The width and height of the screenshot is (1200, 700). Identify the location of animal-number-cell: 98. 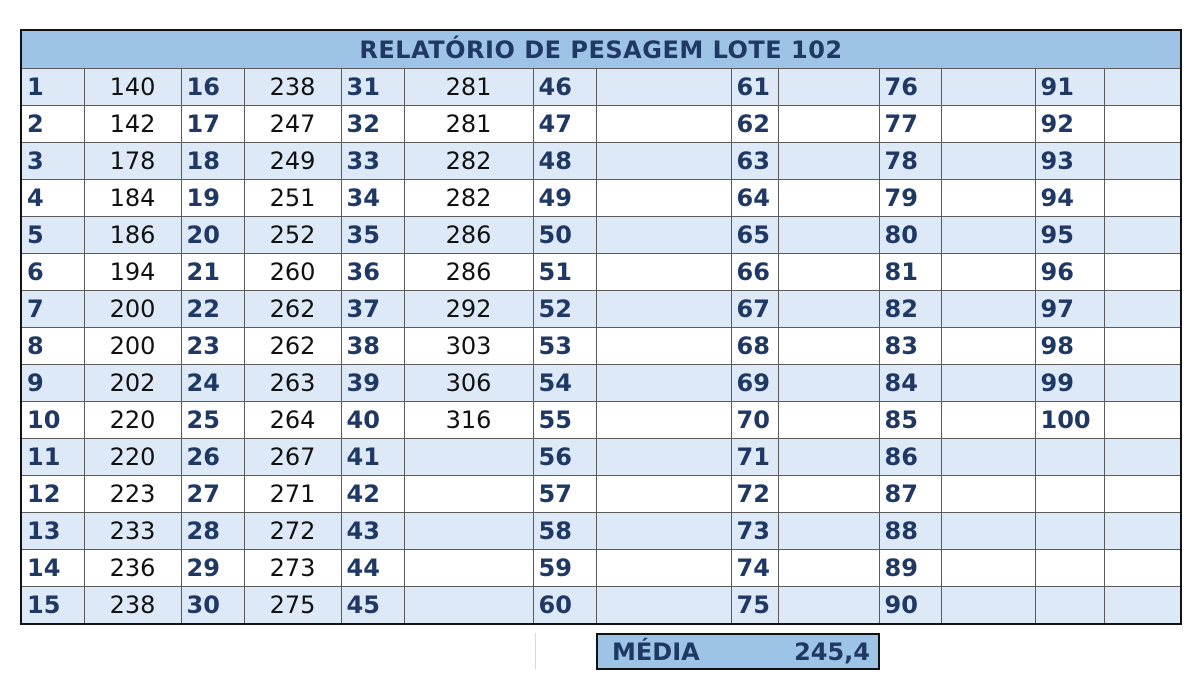
(1069, 346).